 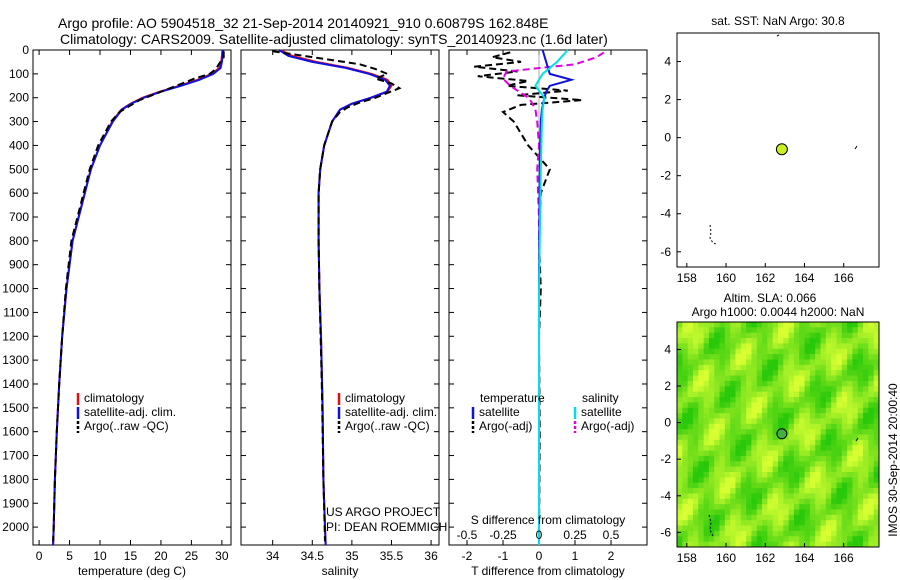 What do you see at coordinates (765, 278) in the screenshot?
I see `sst_map-xtick-label: 162` at bounding box center [765, 278].